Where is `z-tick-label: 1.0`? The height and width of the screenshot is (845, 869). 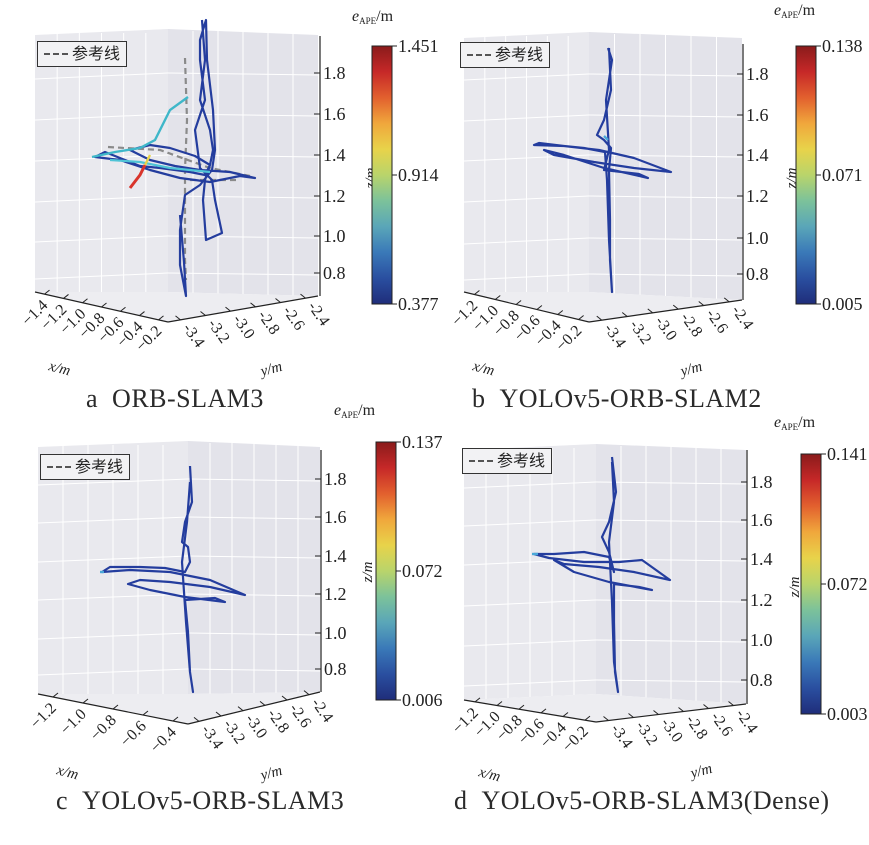
z-tick-label: 1.0 is located at coordinates (334, 236).